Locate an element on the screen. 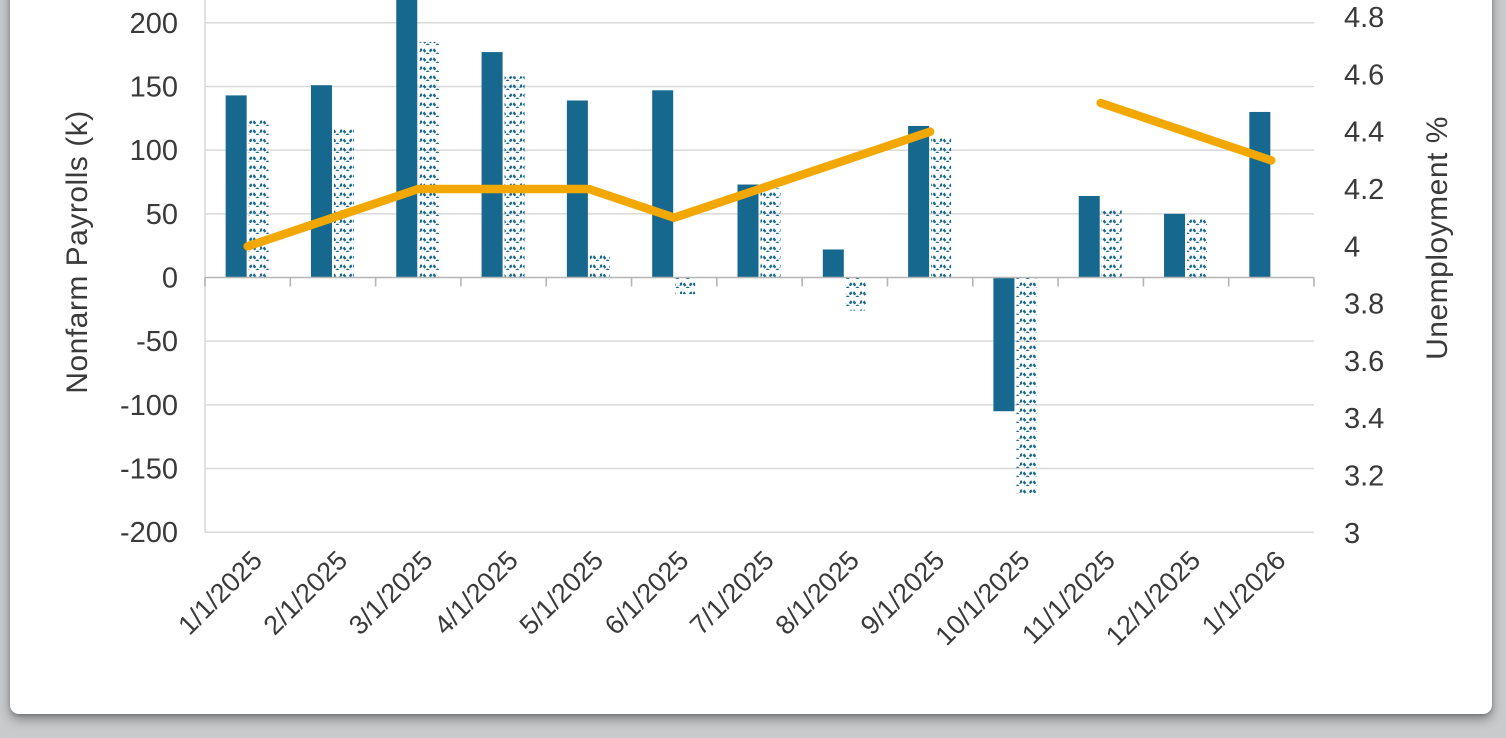 The width and height of the screenshot is (1506, 738). left-axis-tick-label: 100 is located at coordinates (154, 151).